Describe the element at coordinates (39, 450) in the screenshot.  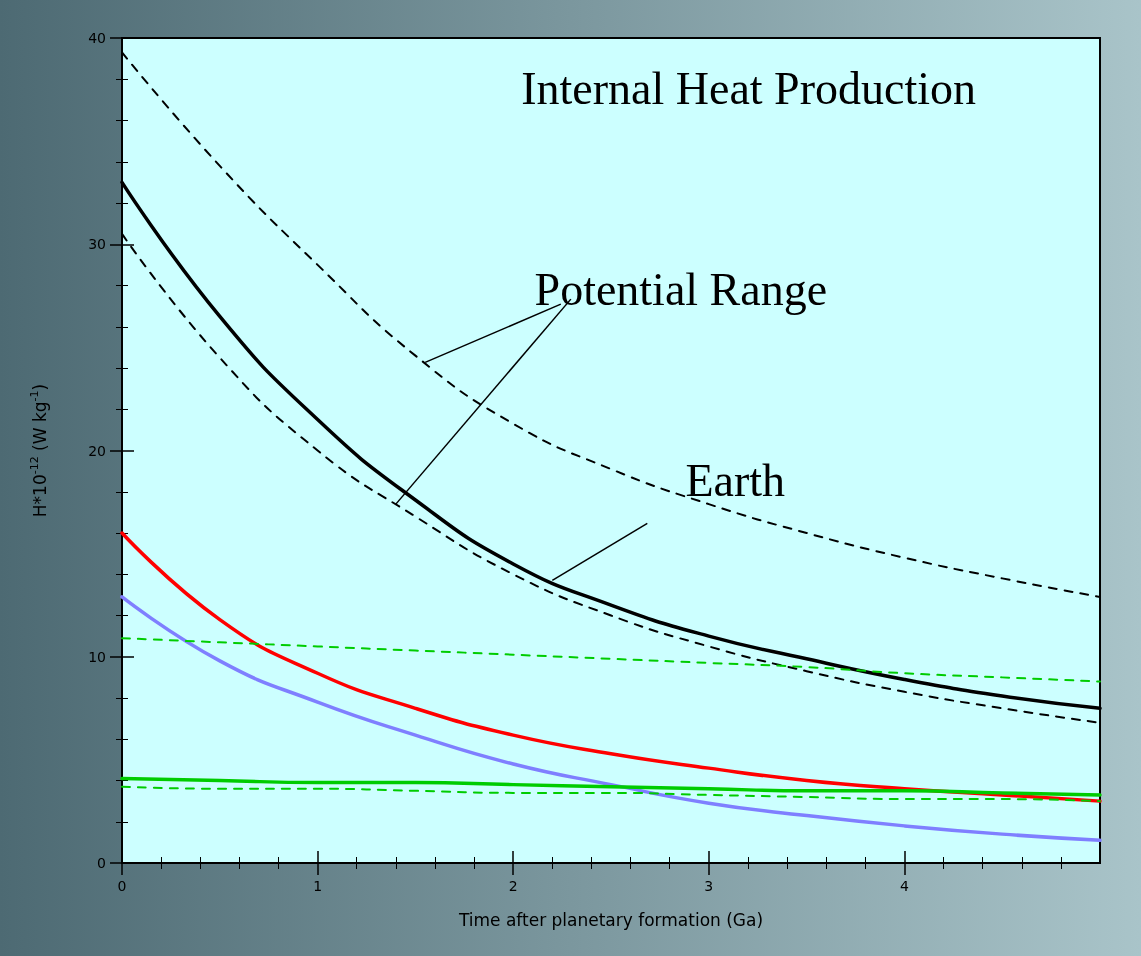
I see `y-axis-title: H*10-12 (W kg-1)` at that location.